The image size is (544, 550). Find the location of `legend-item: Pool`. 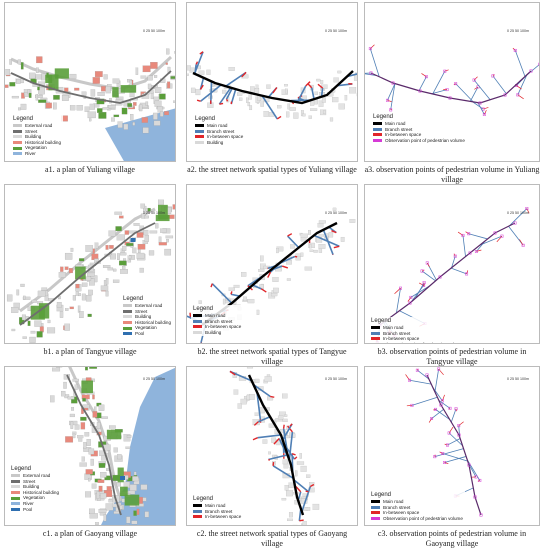

legend-item: Pool is located at coordinates (35, 510).